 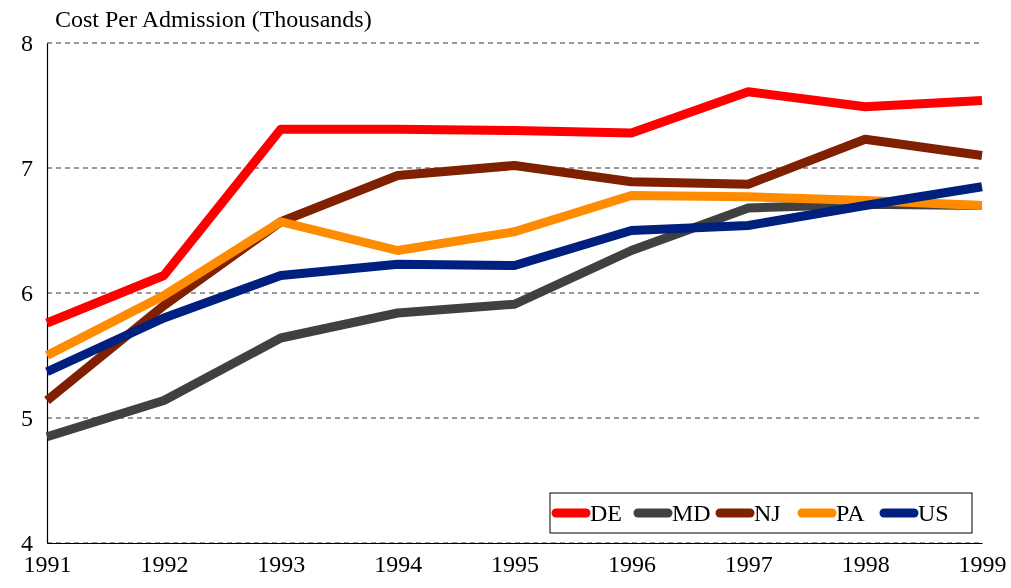 I want to click on y-tick-label: 7, so click(x=27, y=168).